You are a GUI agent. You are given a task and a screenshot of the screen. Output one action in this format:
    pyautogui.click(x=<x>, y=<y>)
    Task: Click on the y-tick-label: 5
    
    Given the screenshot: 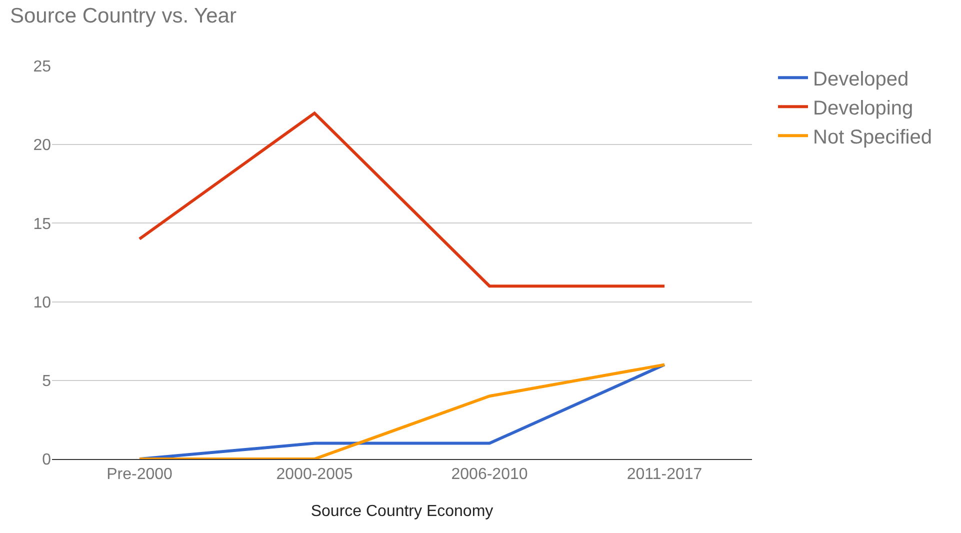 What is the action you would take?
    pyautogui.click(x=47, y=381)
    